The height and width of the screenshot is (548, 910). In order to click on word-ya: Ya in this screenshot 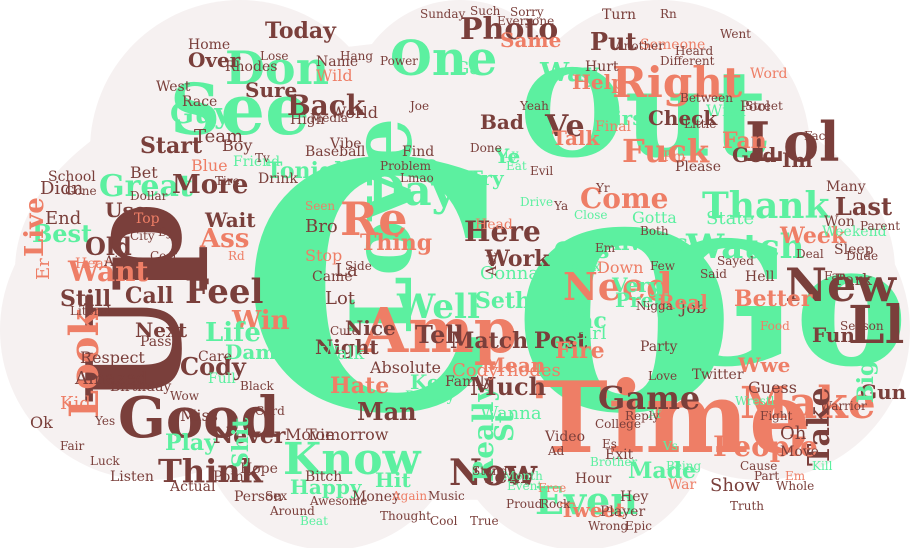, I will do `click(561, 206)`.